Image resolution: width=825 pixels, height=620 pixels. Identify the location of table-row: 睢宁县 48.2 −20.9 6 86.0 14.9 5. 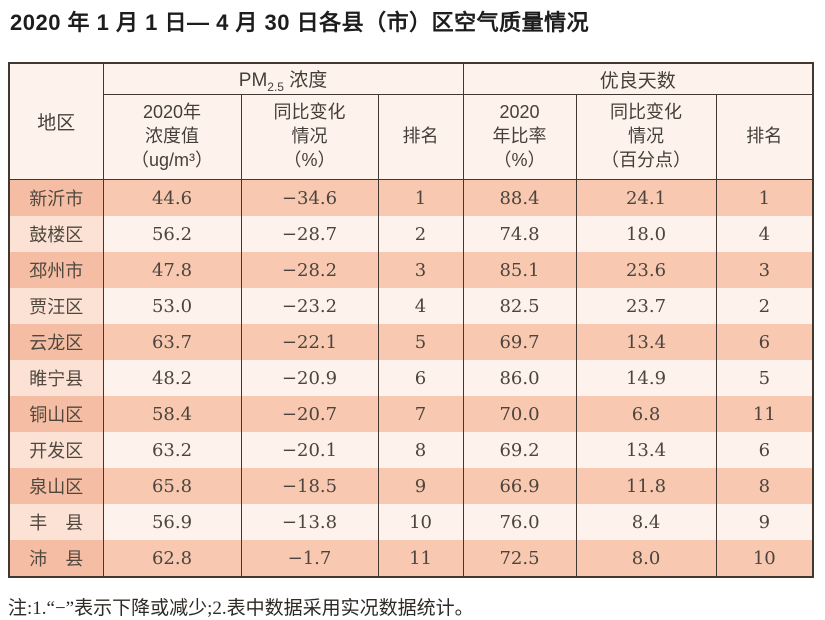
(411, 378).